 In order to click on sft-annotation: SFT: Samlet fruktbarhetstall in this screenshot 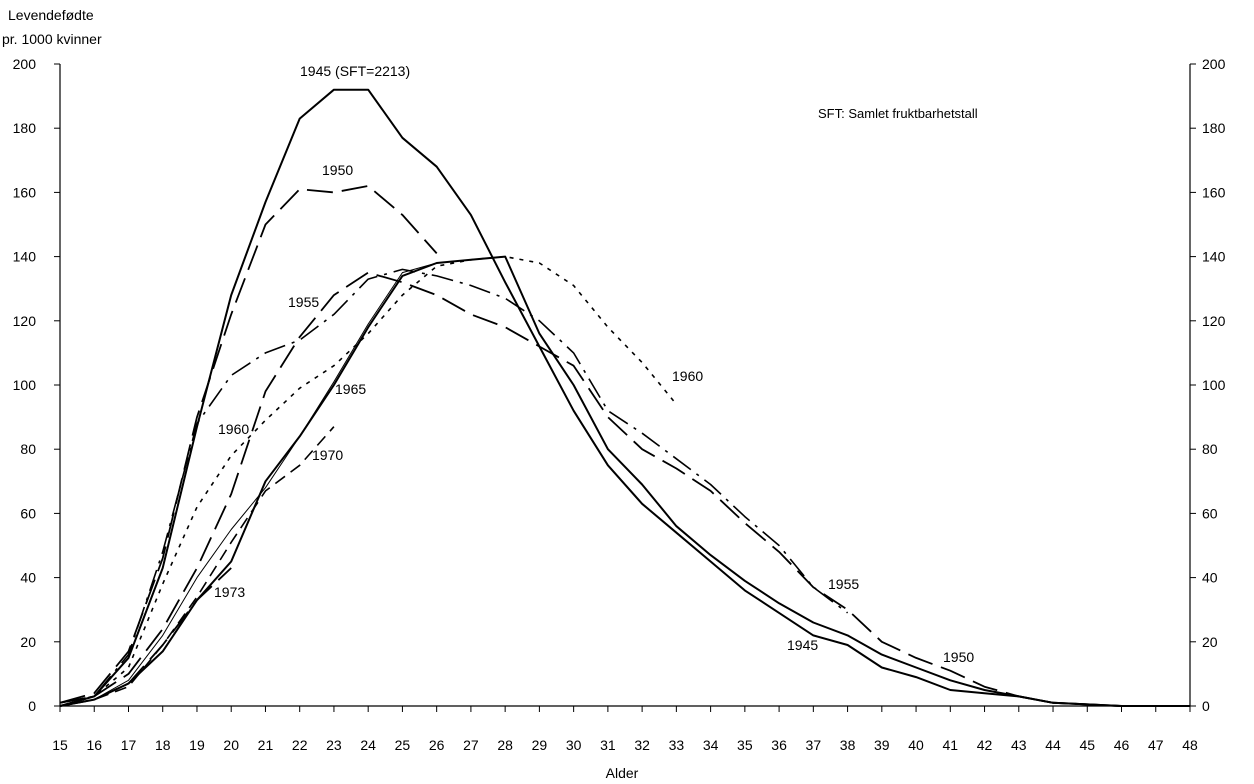, I will do `click(898, 113)`.